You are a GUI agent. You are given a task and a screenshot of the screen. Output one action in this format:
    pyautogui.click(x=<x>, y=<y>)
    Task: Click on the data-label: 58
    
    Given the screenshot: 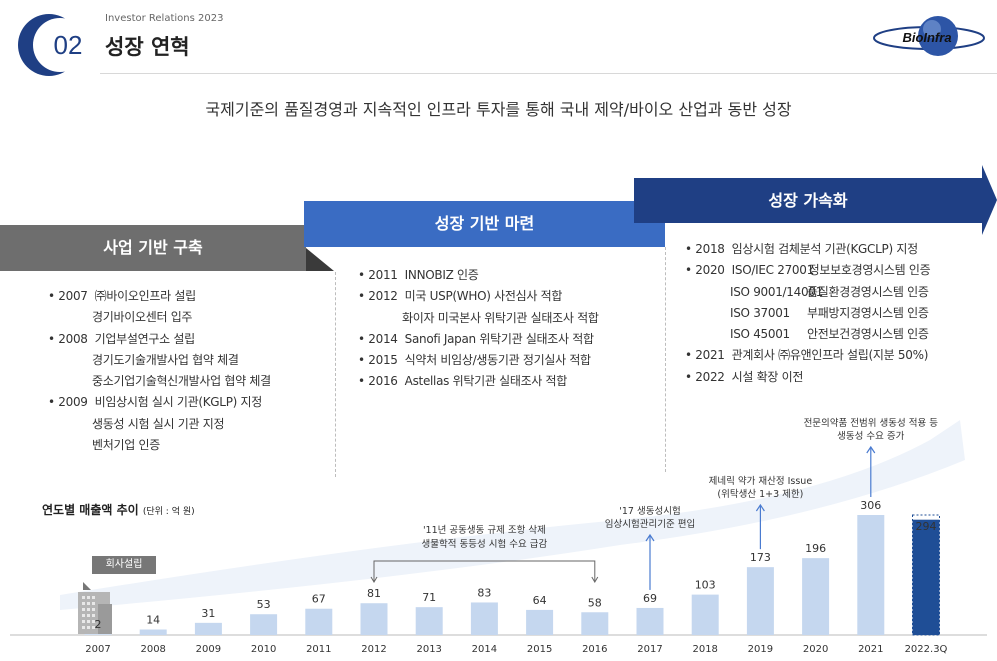 What is the action you would take?
    pyautogui.click(x=595, y=602)
    